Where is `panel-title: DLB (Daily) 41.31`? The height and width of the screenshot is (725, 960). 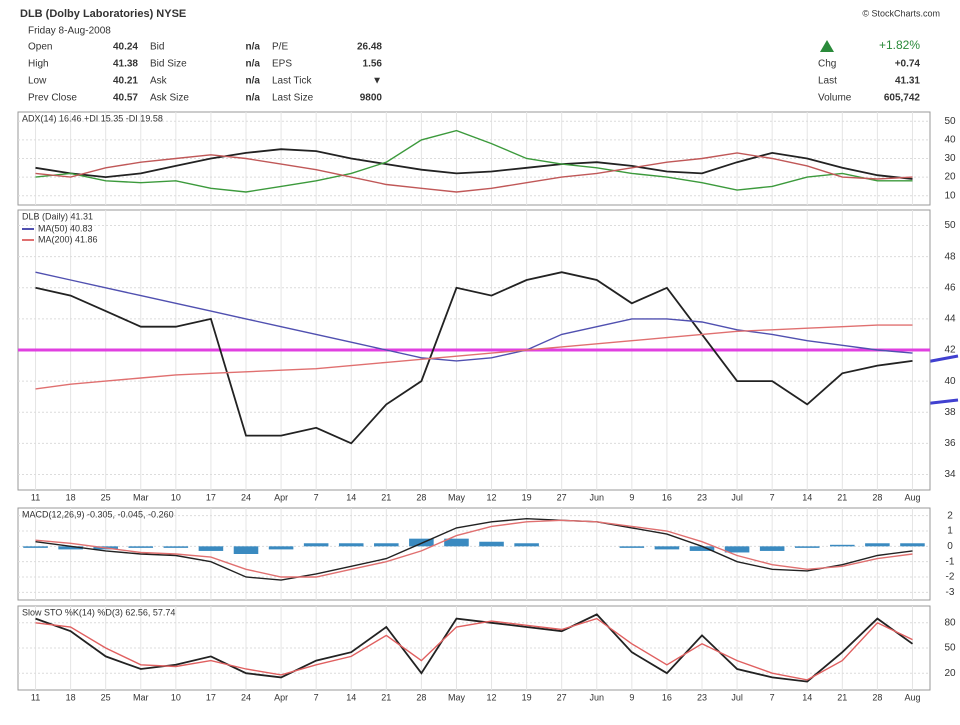
panel-title: DLB (Daily) 41.31 is located at coordinates (57, 216).